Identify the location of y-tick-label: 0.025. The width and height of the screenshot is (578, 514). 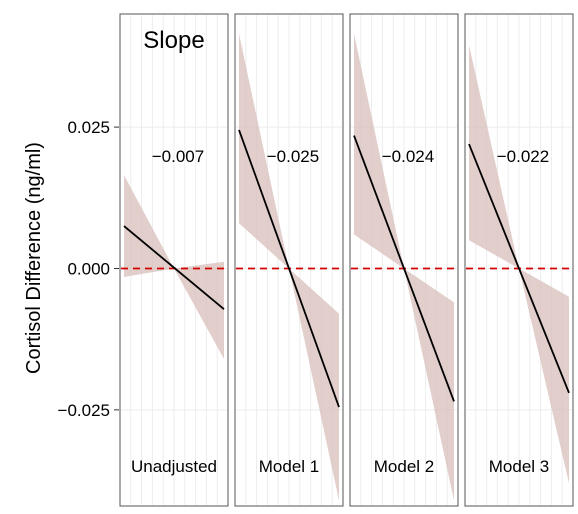
(88, 127).